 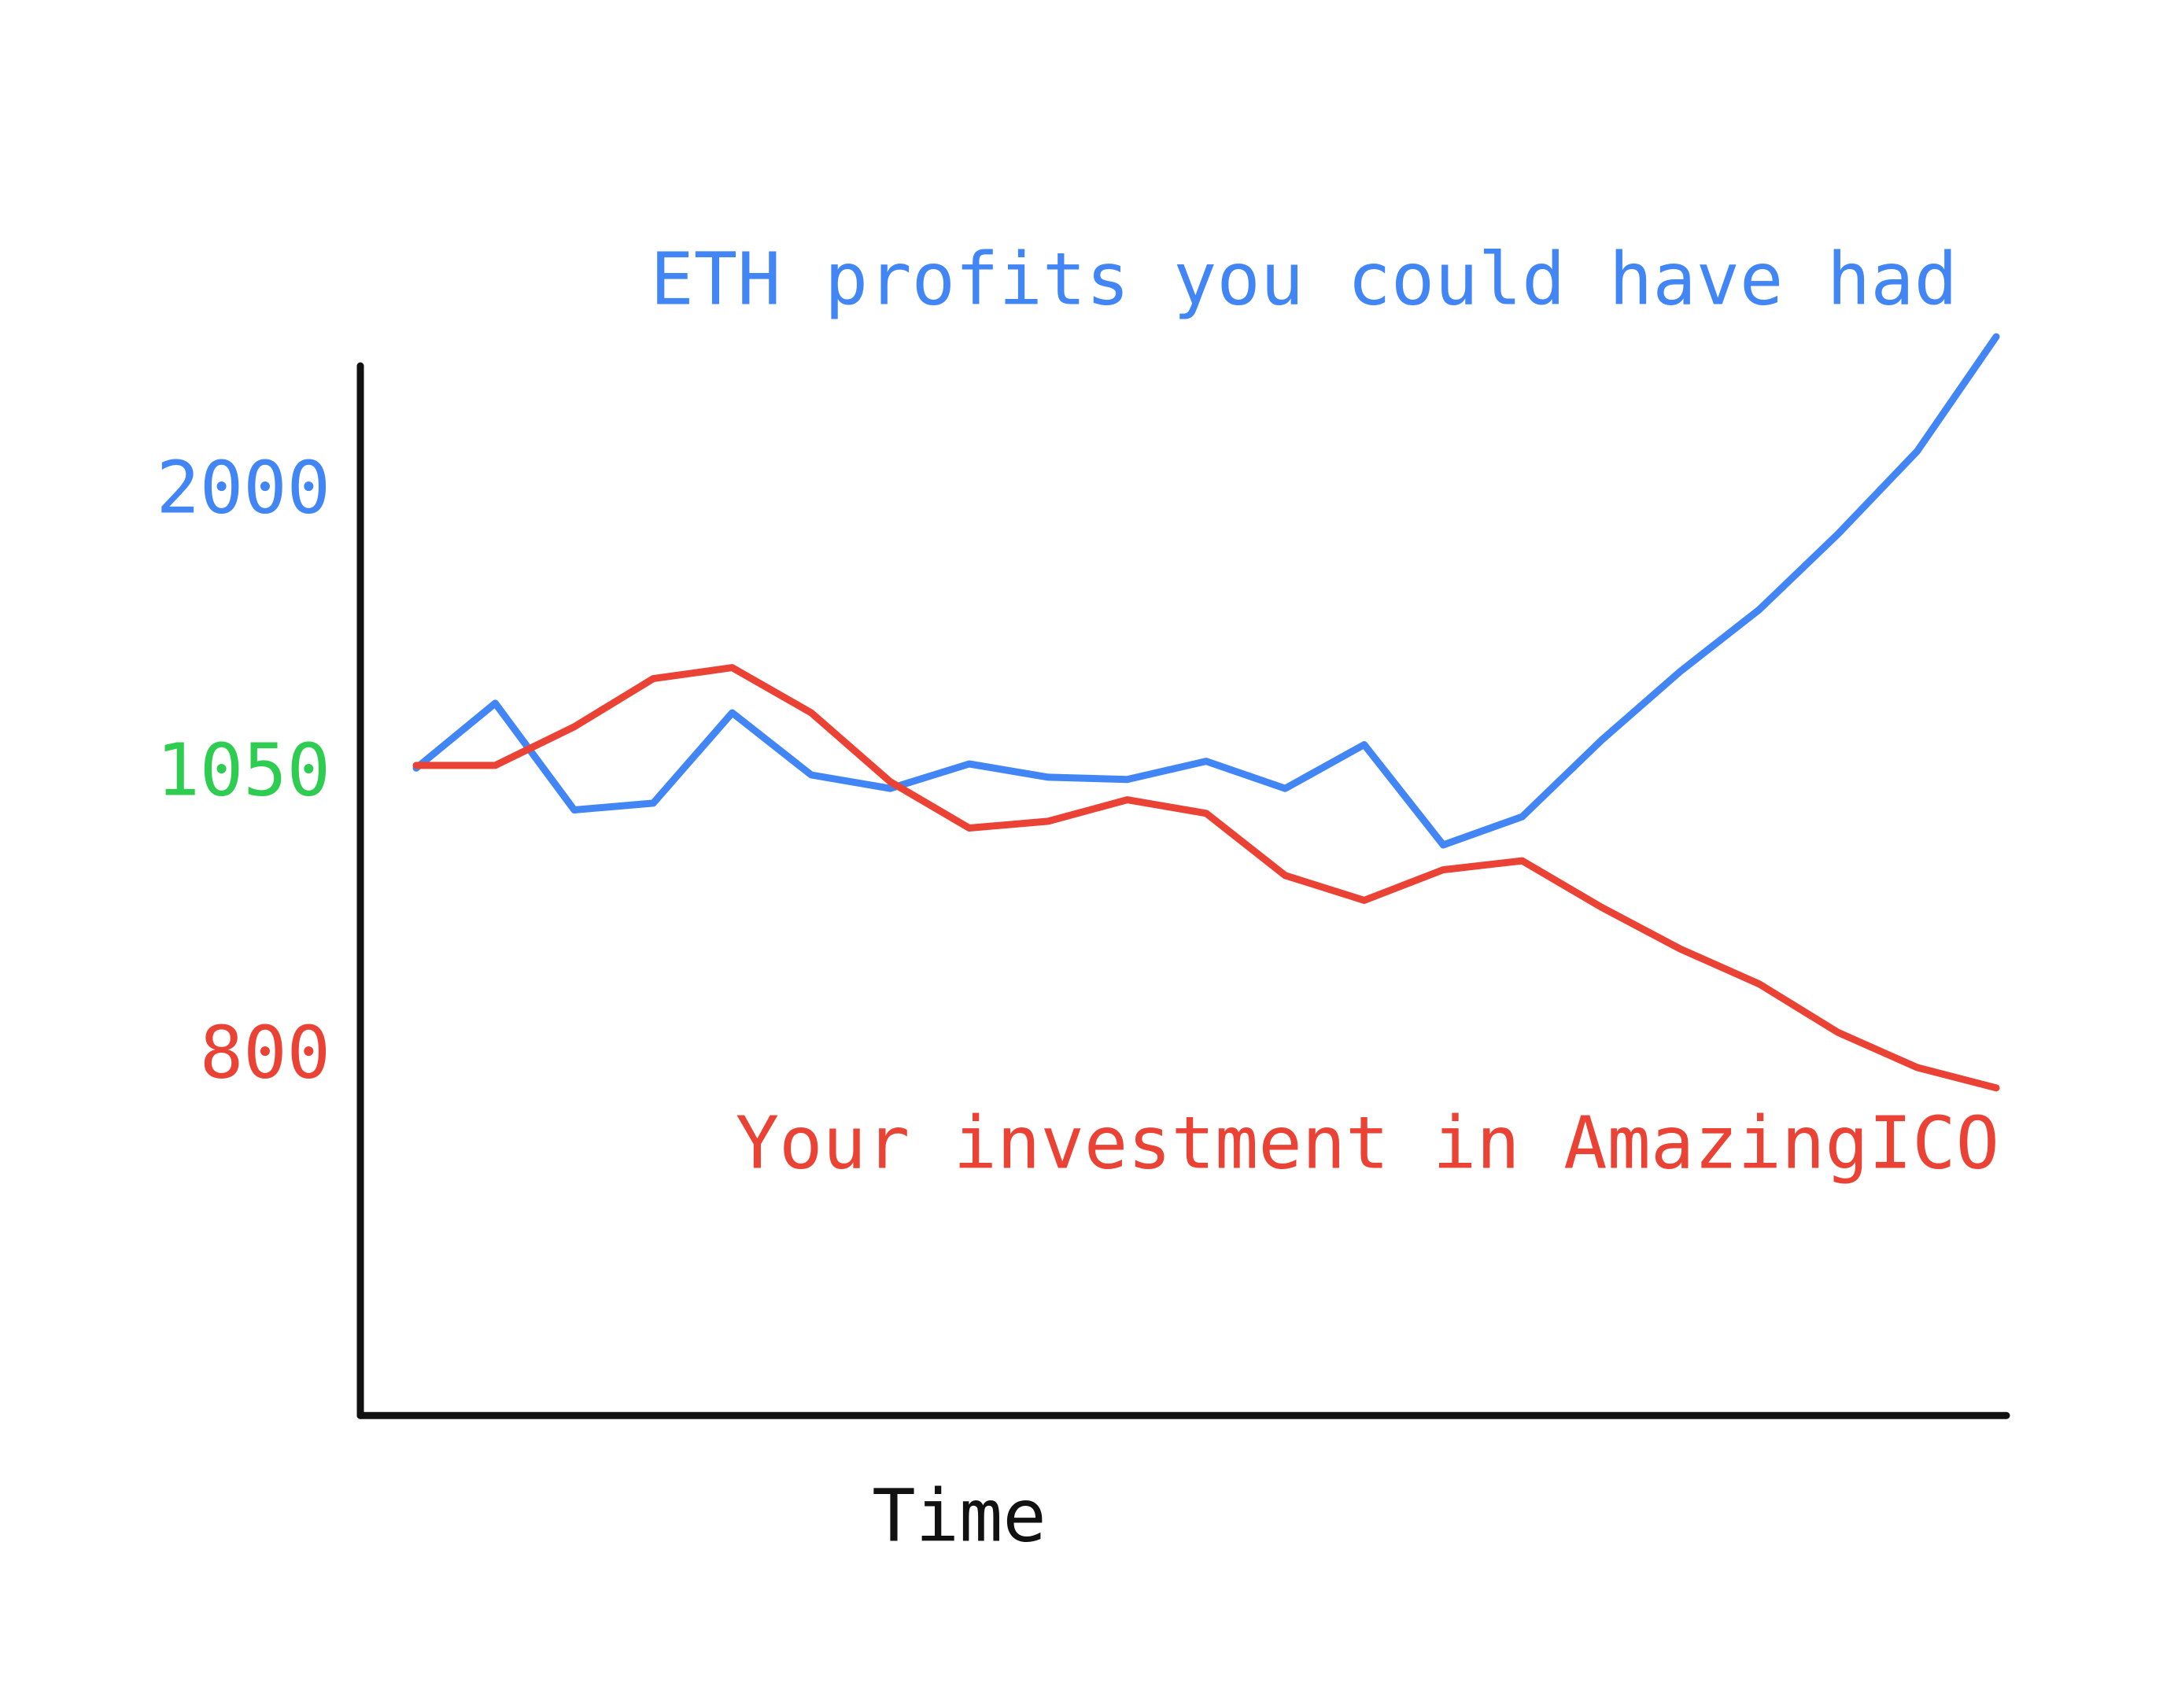 What do you see at coordinates (1367, 1143) in the screenshot?
I see `series-label: Your investment in AmazingICO` at bounding box center [1367, 1143].